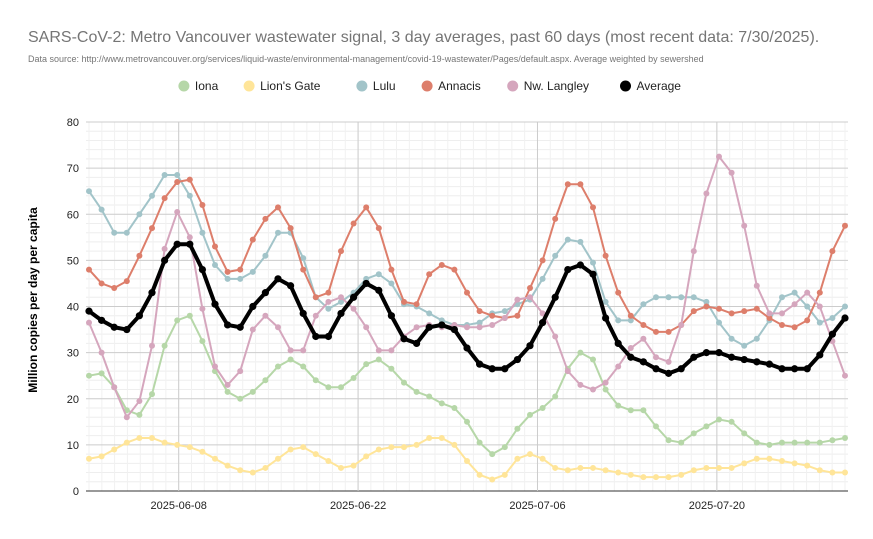 The width and height of the screenshot is (873, 539). Describe the element at coordinates (282, 86) in the screenshot. I see `legend-item-lion-s-gate: Lion's Gate` at that location.